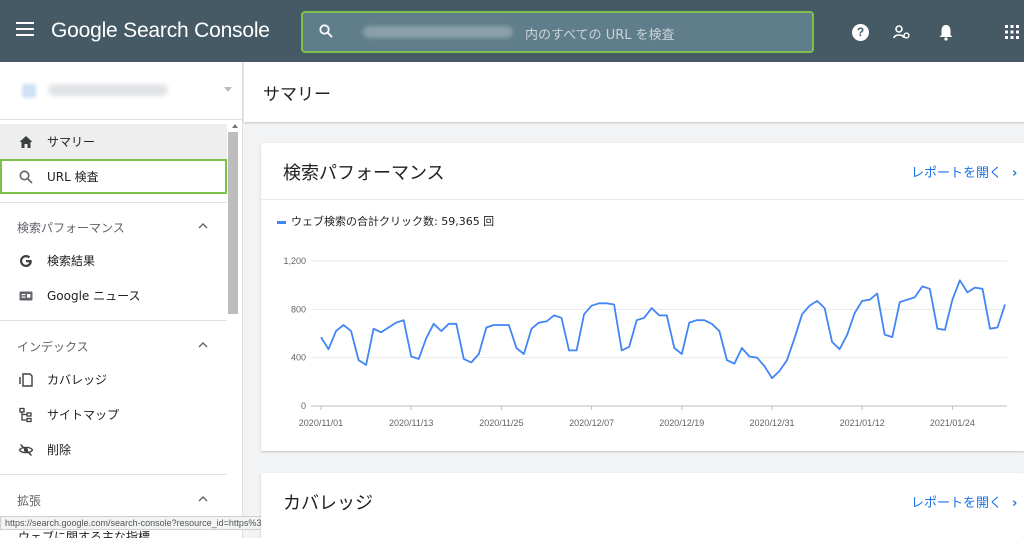  I want to click on chevron-right-icon: ›, so click(1015, 173).